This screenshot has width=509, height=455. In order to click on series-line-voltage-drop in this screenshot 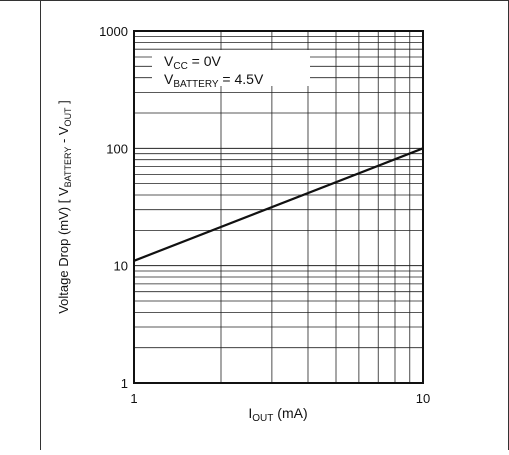, I will do `click(278, 204)`.